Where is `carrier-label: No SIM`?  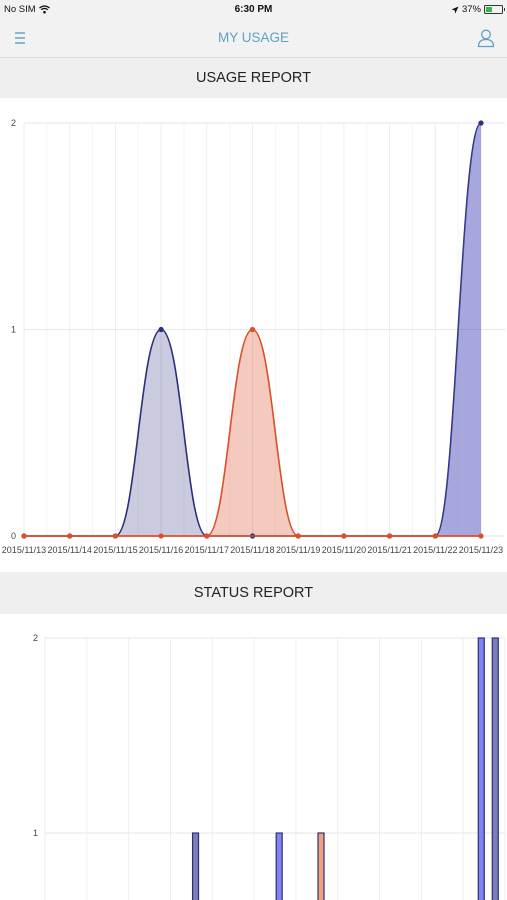
carrier-label: No SIM is located at coordinates (20, 9).